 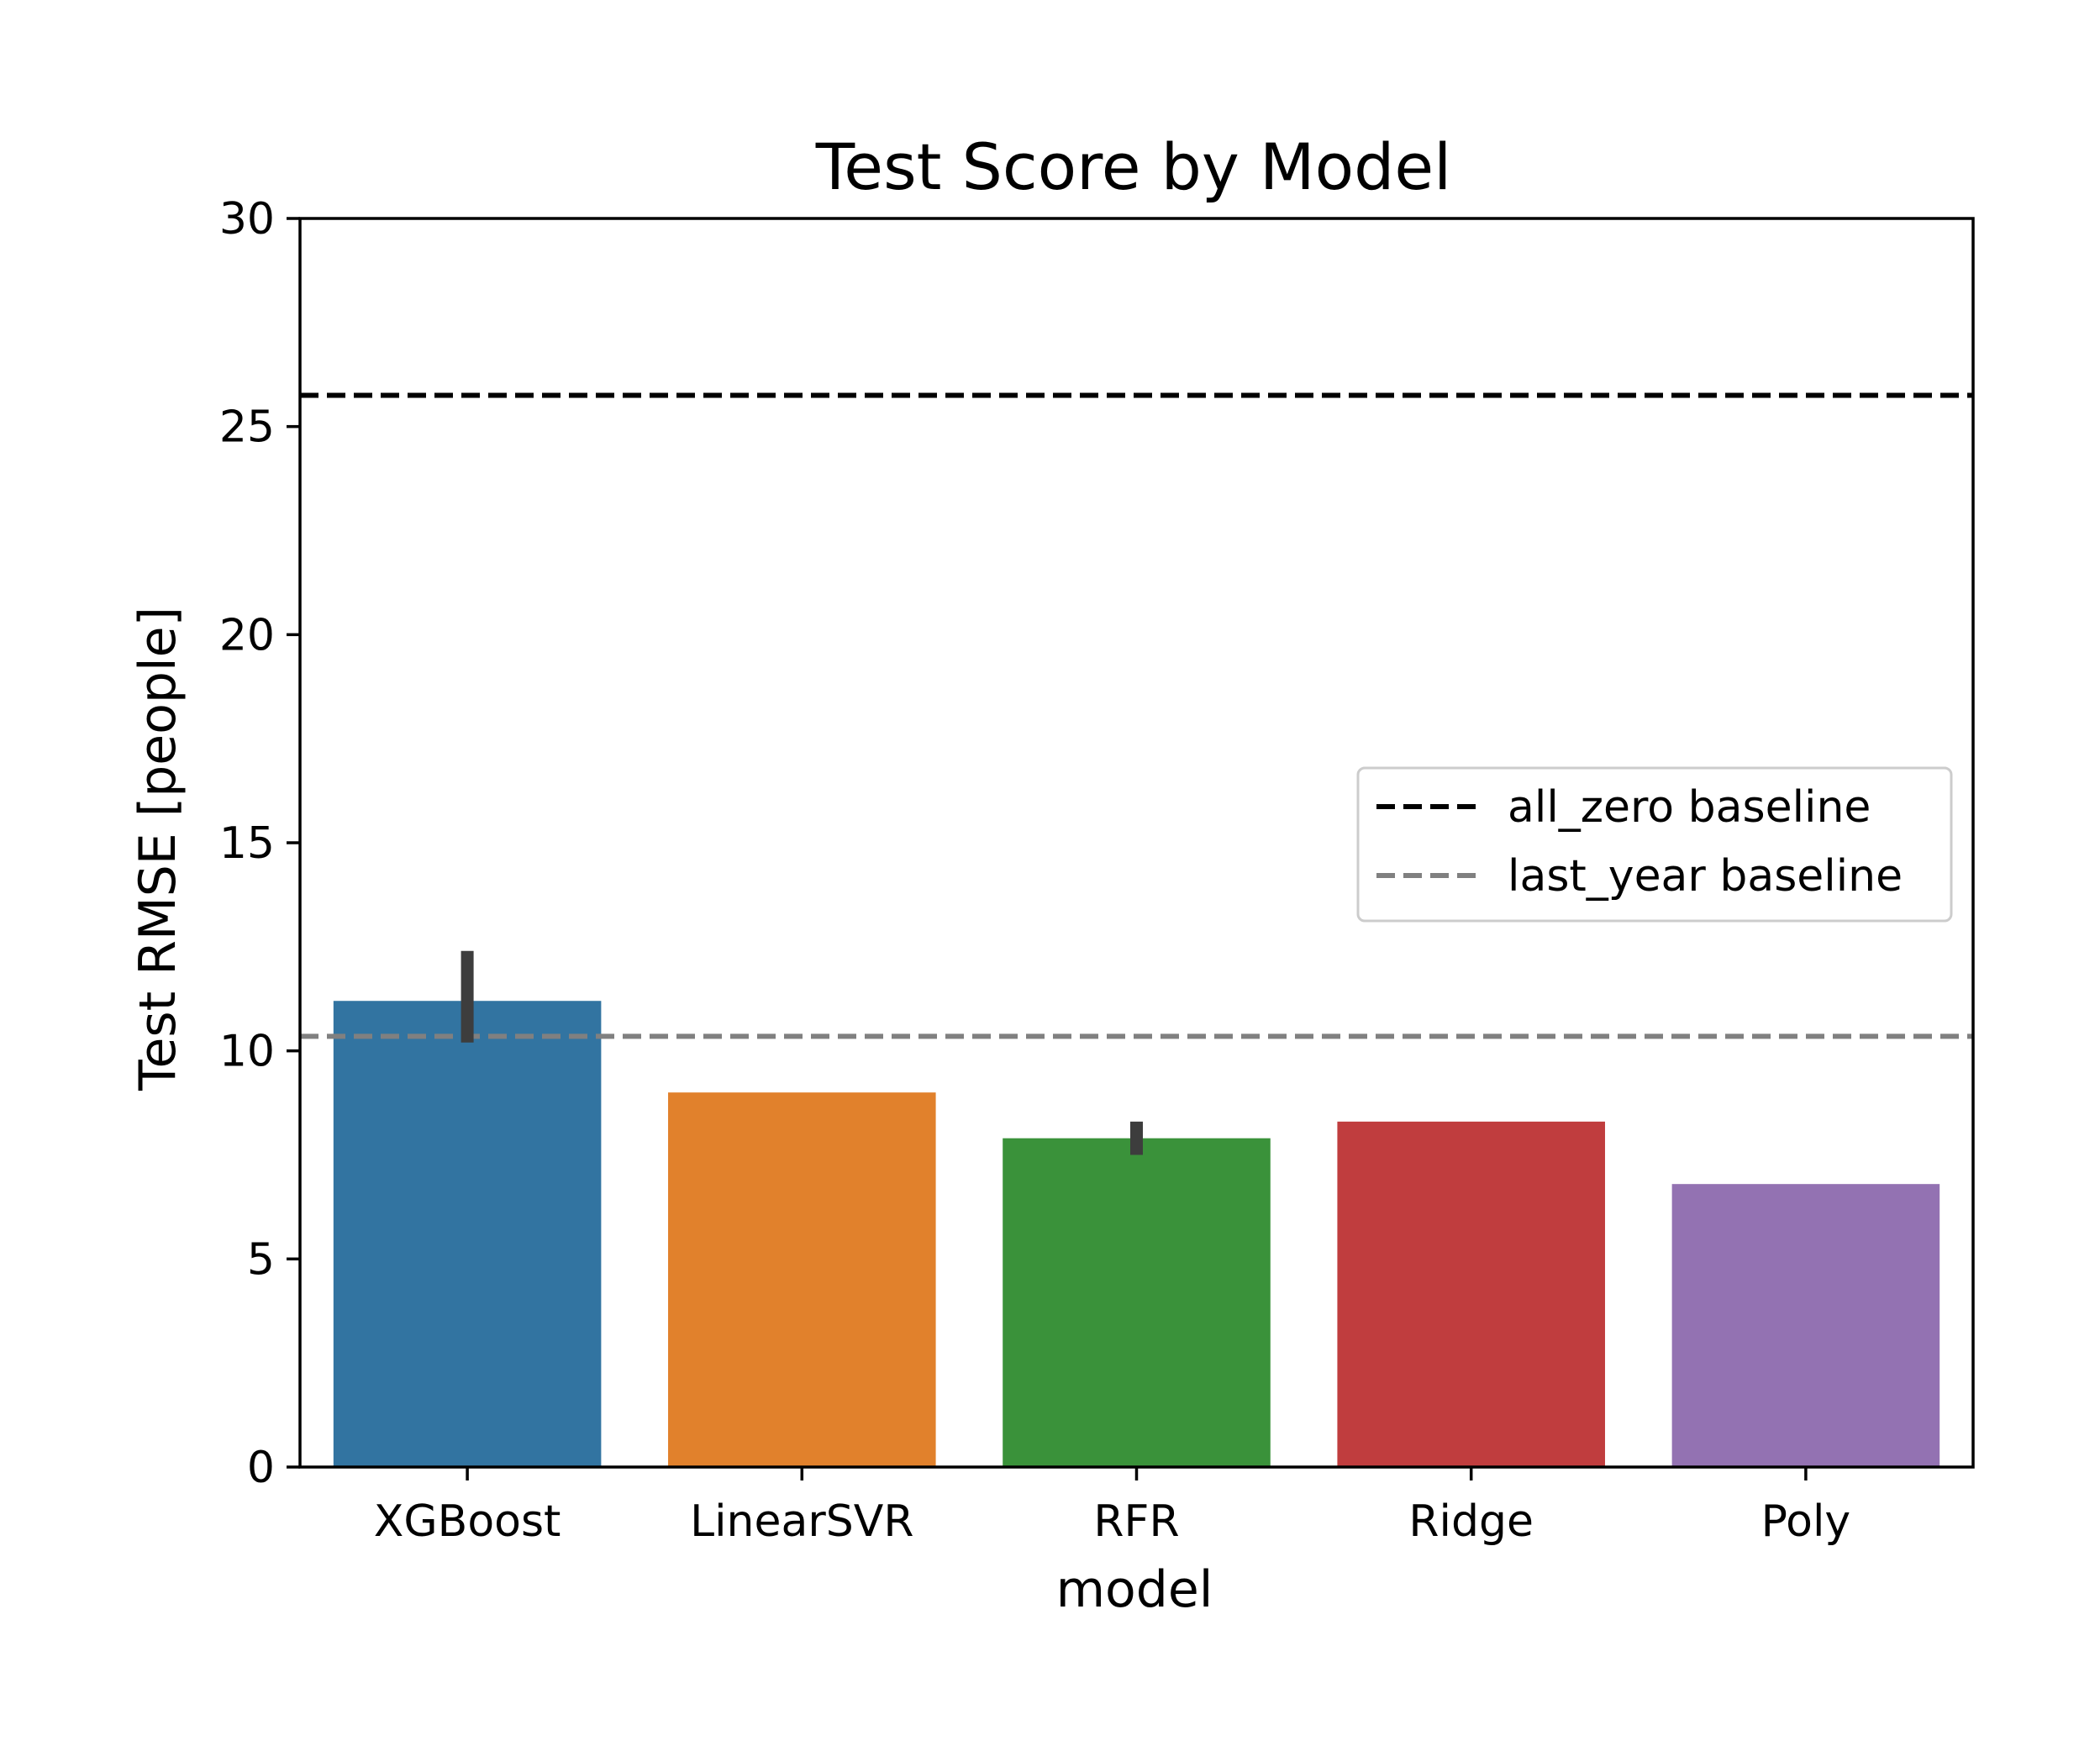 I want to click on bar-rfr, so click(x=1137, y=1302).